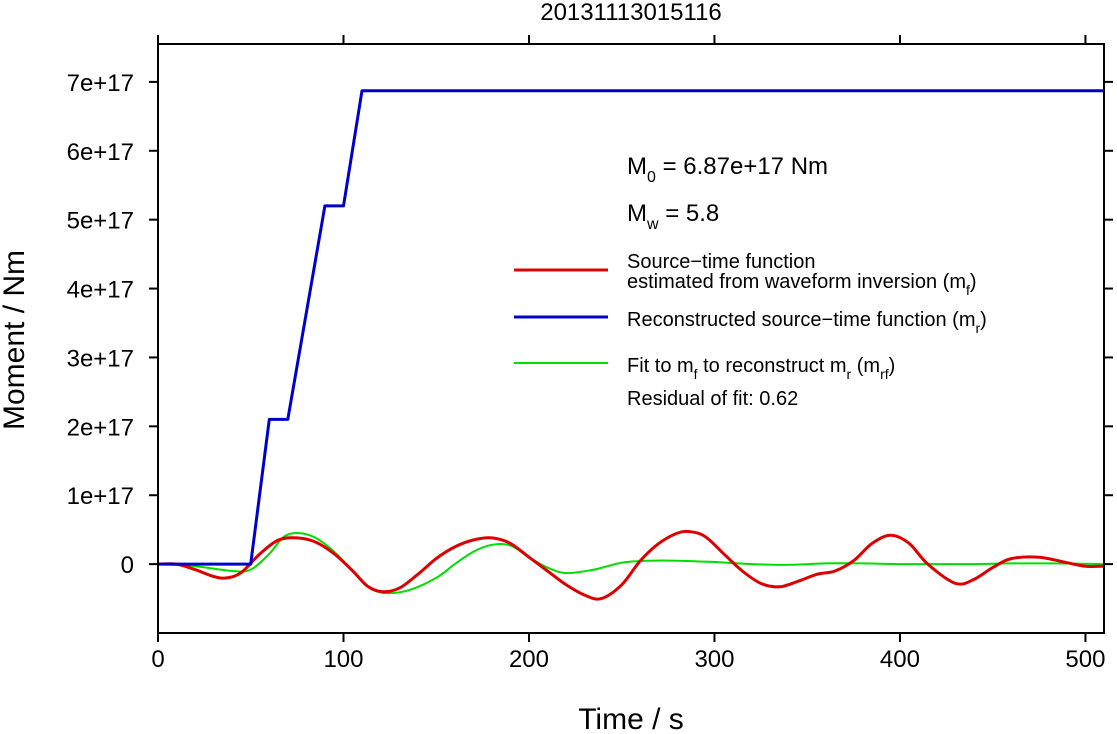 Image resolution: width=1117 pixels, height=734 pixels. What do you see at coordinates (689, 213) in the screenshot?
I see `text-span: = 5.8` at bounding box center [689, 213].